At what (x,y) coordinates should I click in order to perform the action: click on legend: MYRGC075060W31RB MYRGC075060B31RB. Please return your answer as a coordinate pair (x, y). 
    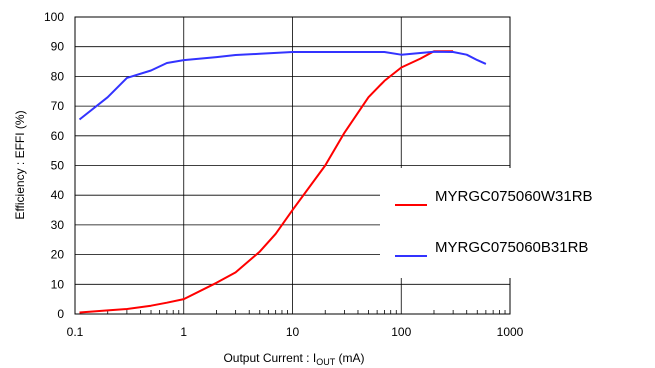
    Looking at the image, I should click on (517, 223).